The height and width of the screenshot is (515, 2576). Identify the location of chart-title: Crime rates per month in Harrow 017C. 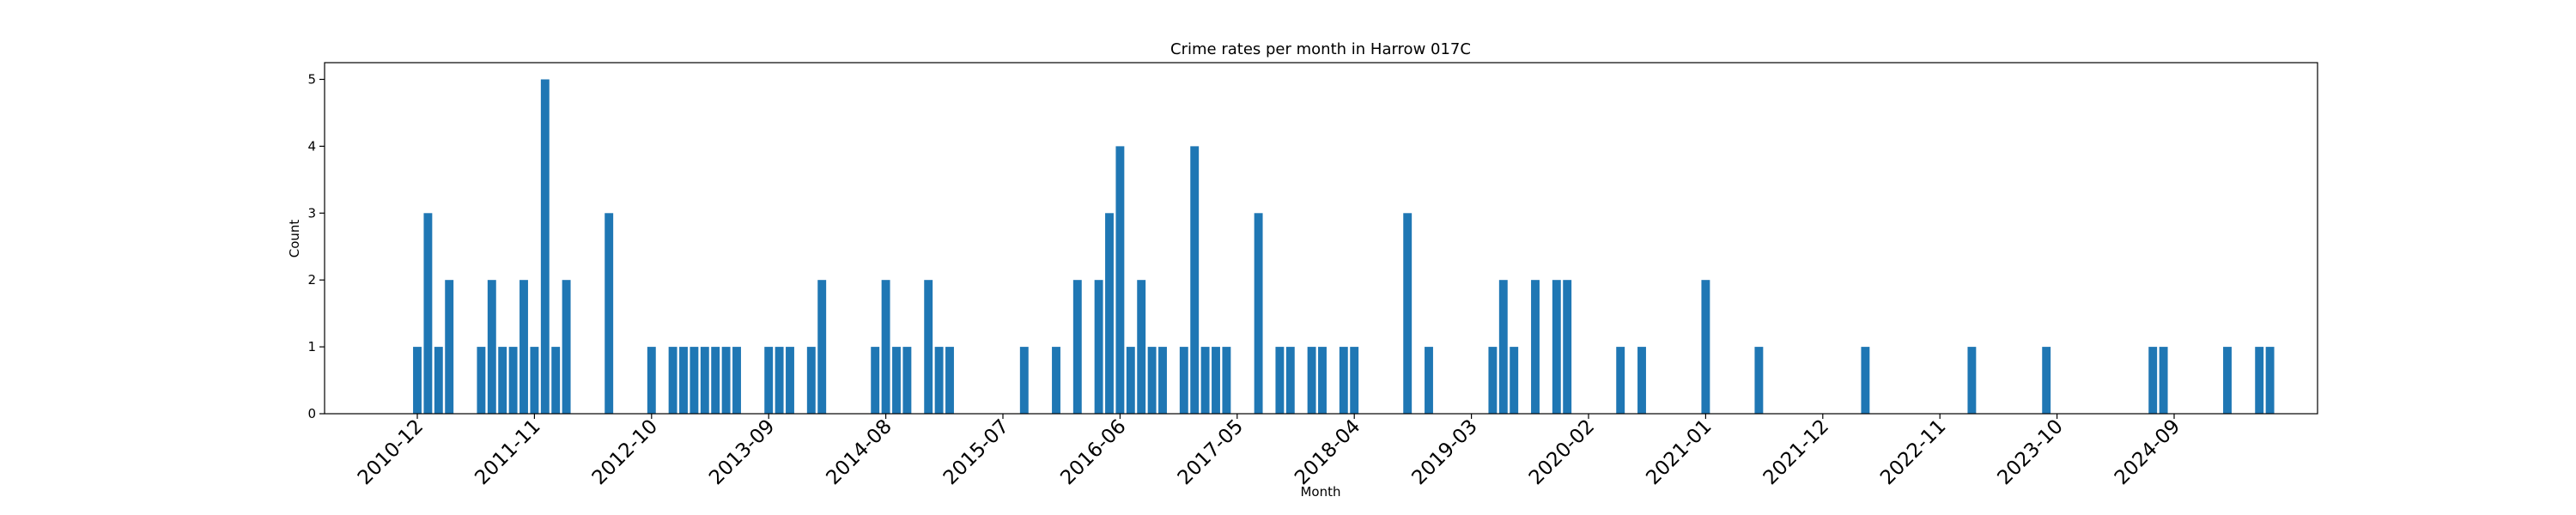
(1320, 49).